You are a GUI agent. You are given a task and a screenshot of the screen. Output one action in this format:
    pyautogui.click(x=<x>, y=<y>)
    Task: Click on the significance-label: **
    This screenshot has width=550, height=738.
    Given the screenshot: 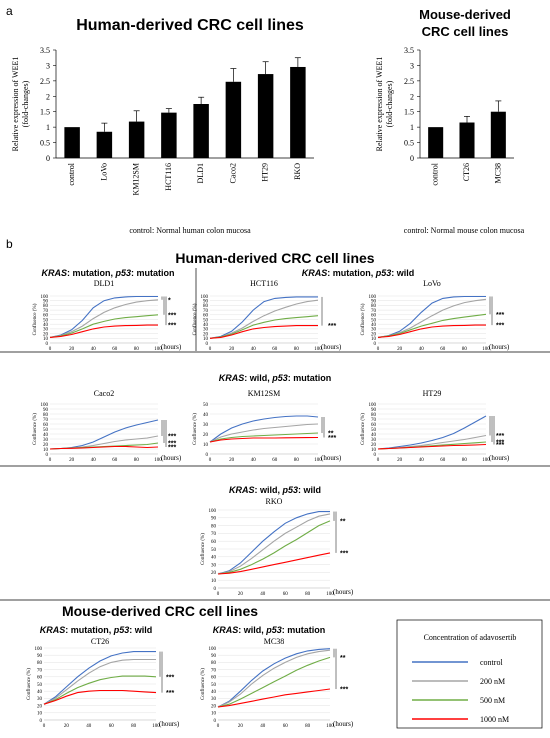 What is the action you would take?
    pyautogui.click(x=343, y=658)
    